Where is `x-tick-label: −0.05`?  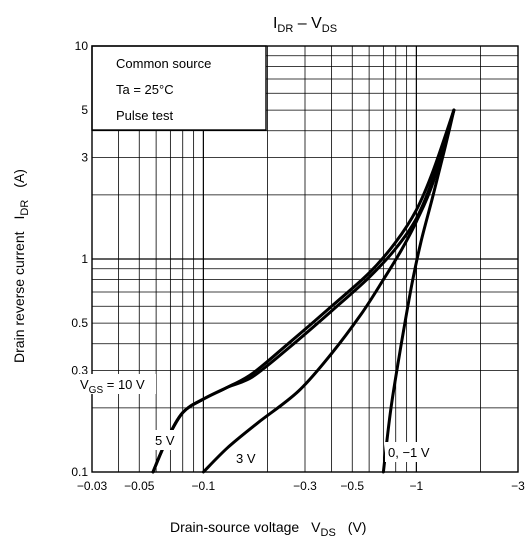
x-tick-label: −0.05 is located at coordinates (139, 486).